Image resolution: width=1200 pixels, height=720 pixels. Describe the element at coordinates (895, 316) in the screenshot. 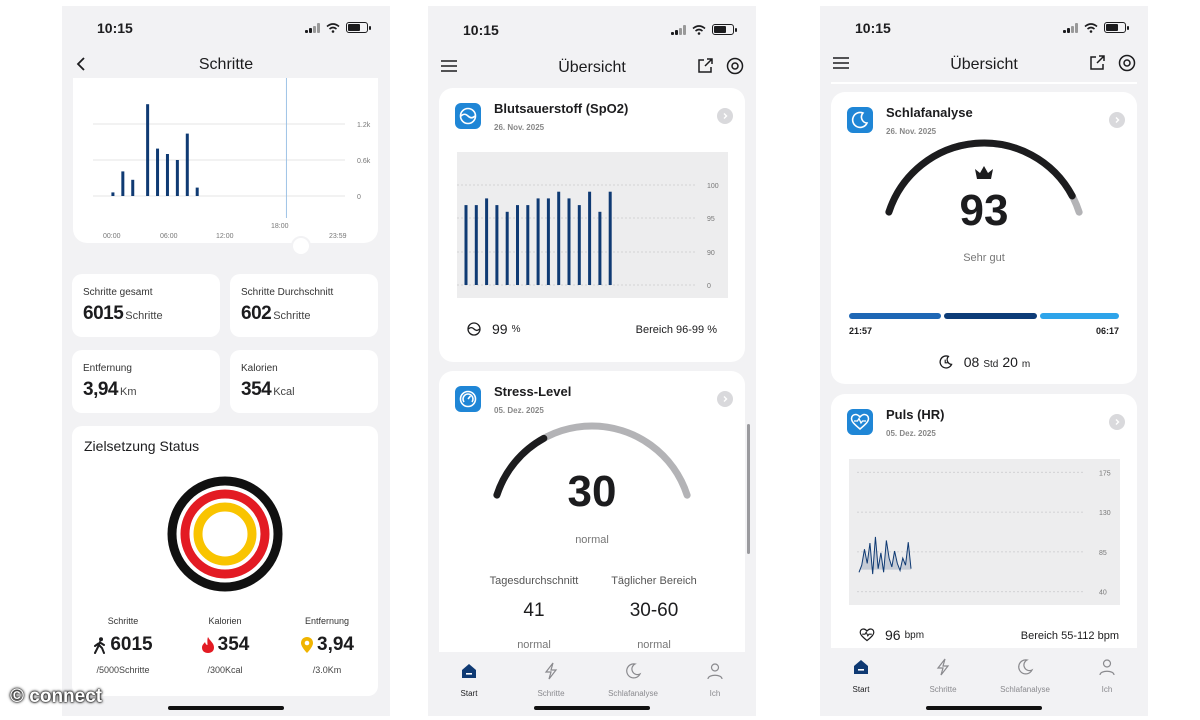

I see `sleep-phase-segment` at that location.